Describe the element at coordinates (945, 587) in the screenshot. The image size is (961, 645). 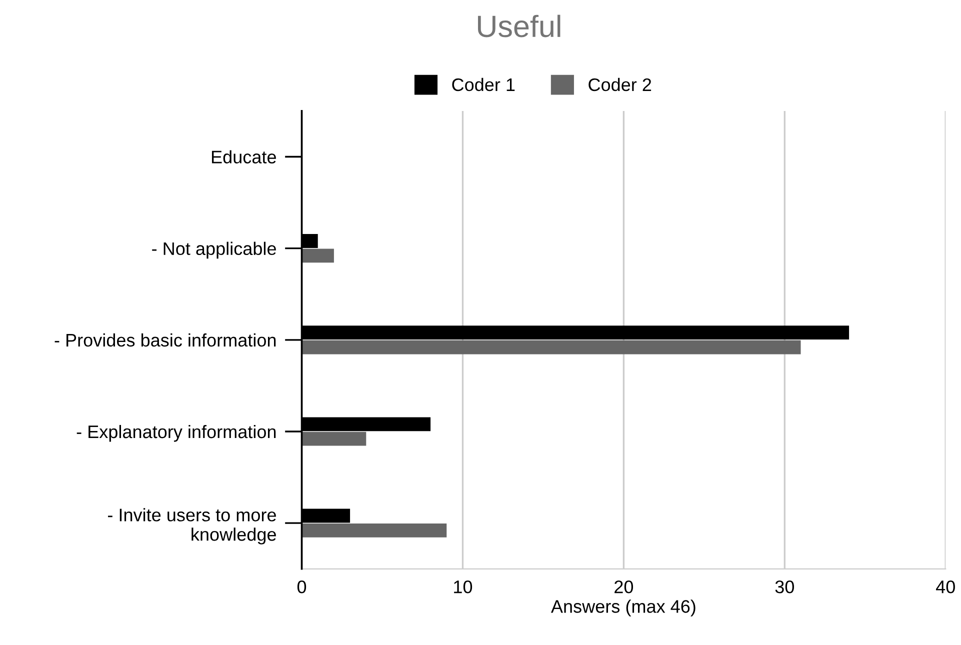
I see `x-tick-label: 40` at that location.